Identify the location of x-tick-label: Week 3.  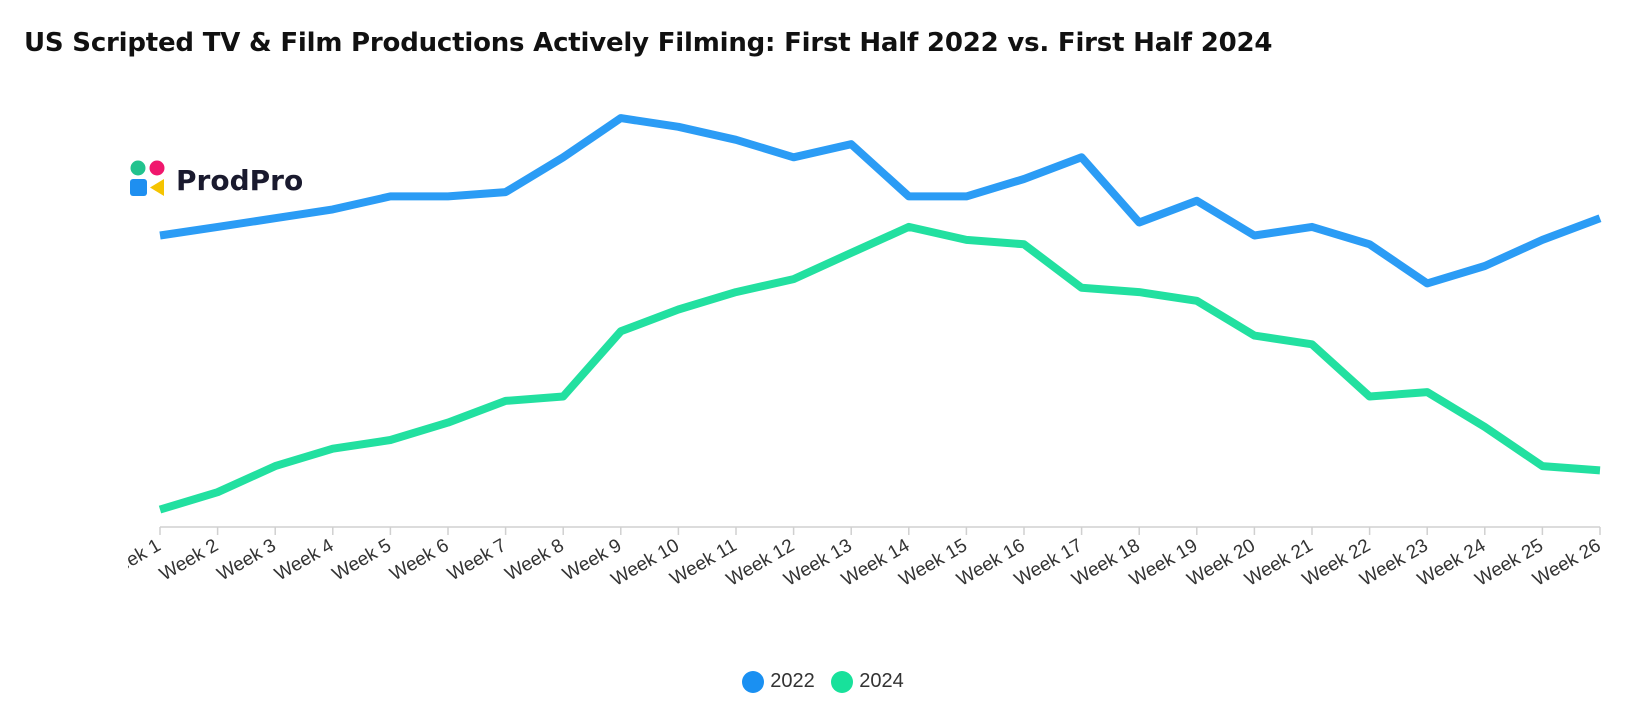
(247, 560).